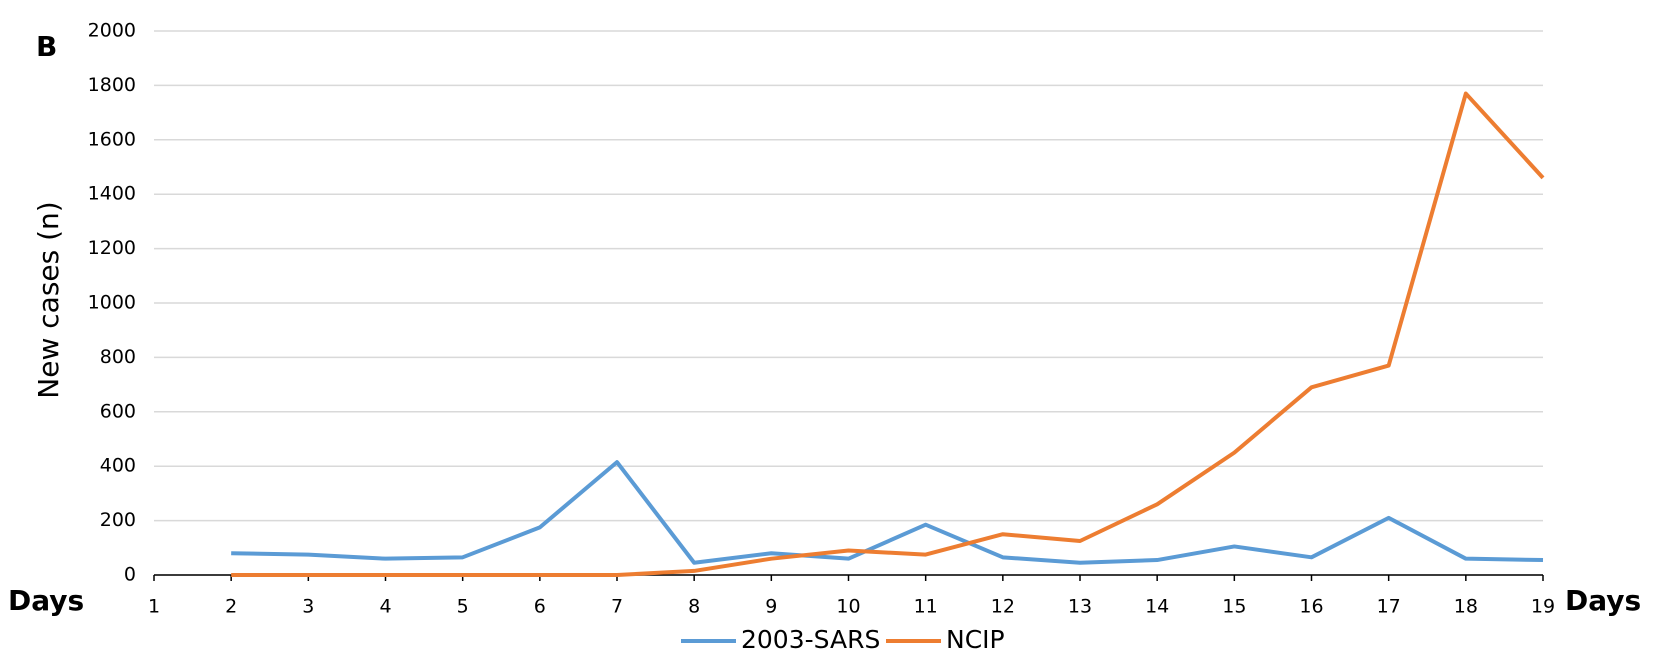  I want to click on x-tick-label: 1, so click(154, 607).